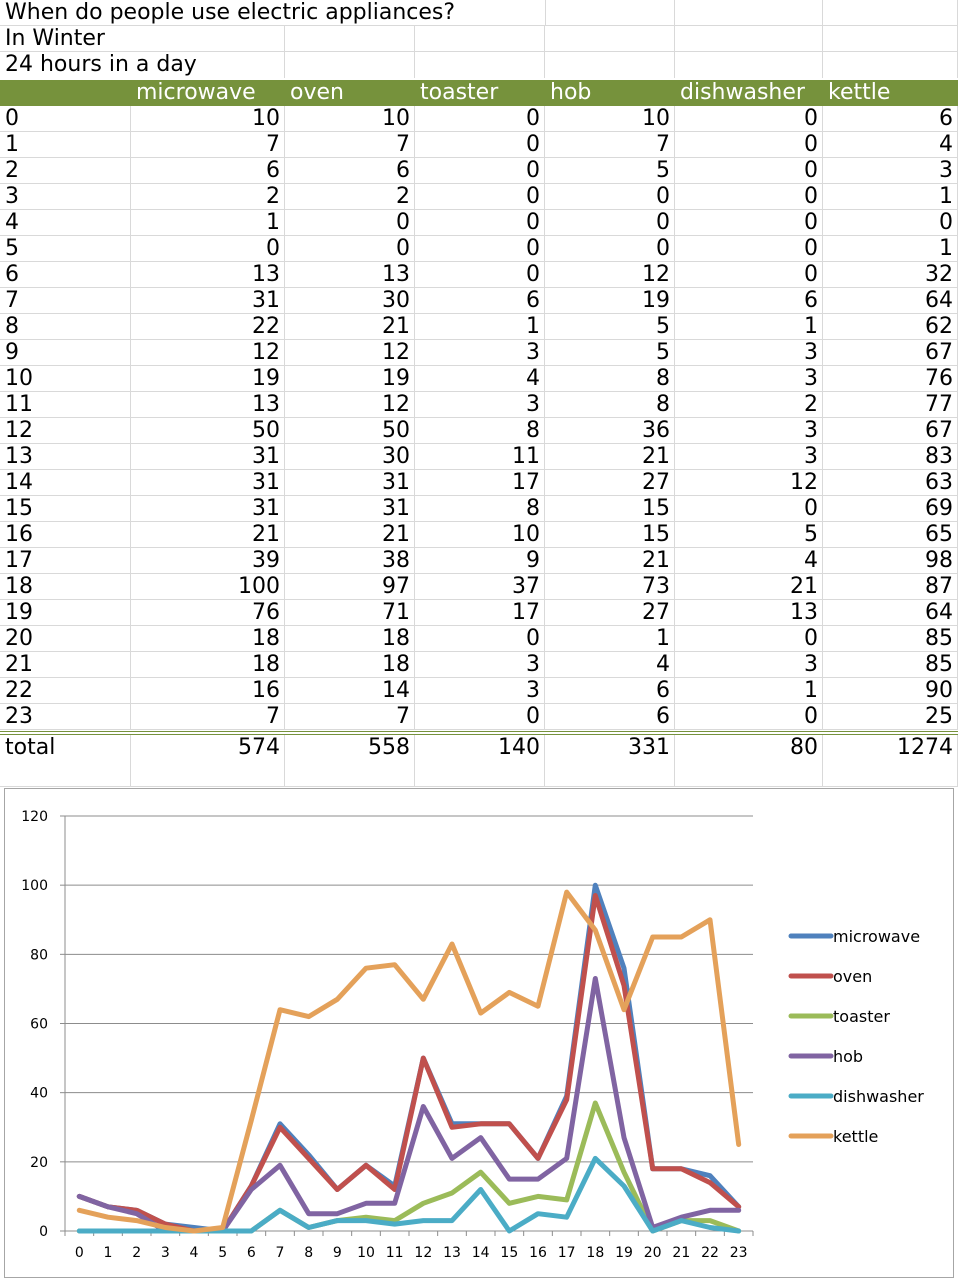 The height and width of the screenshot is (1281, 958). I want to click on value-cell-dishwasher: 1, so click(749, 327).